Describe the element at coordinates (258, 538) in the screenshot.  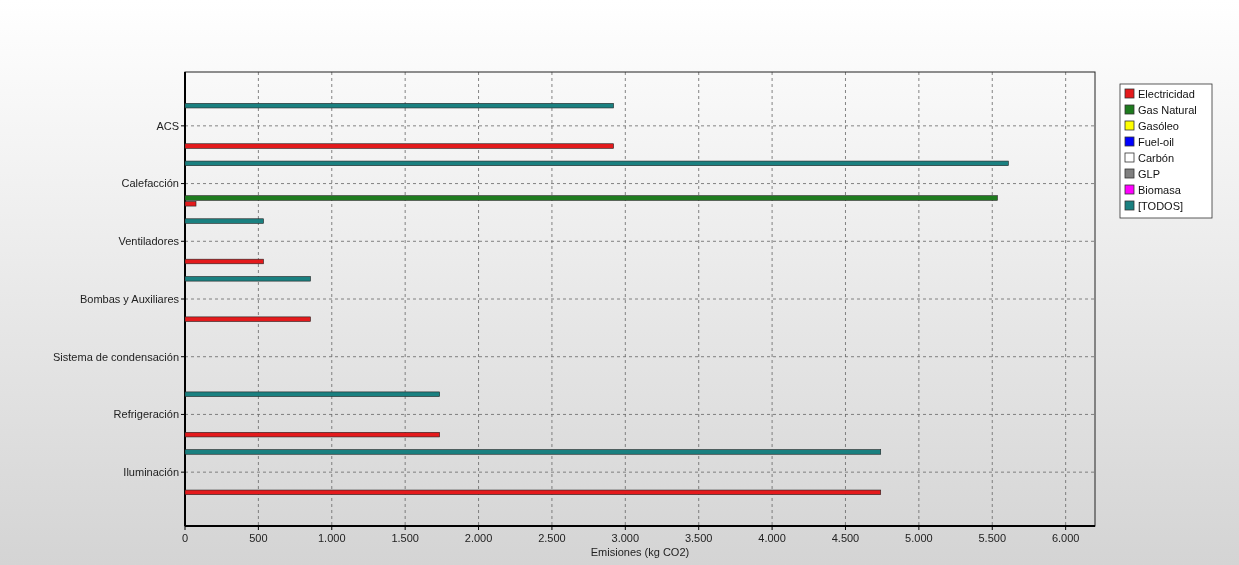
I see `x-tick-label: 500` at that location.